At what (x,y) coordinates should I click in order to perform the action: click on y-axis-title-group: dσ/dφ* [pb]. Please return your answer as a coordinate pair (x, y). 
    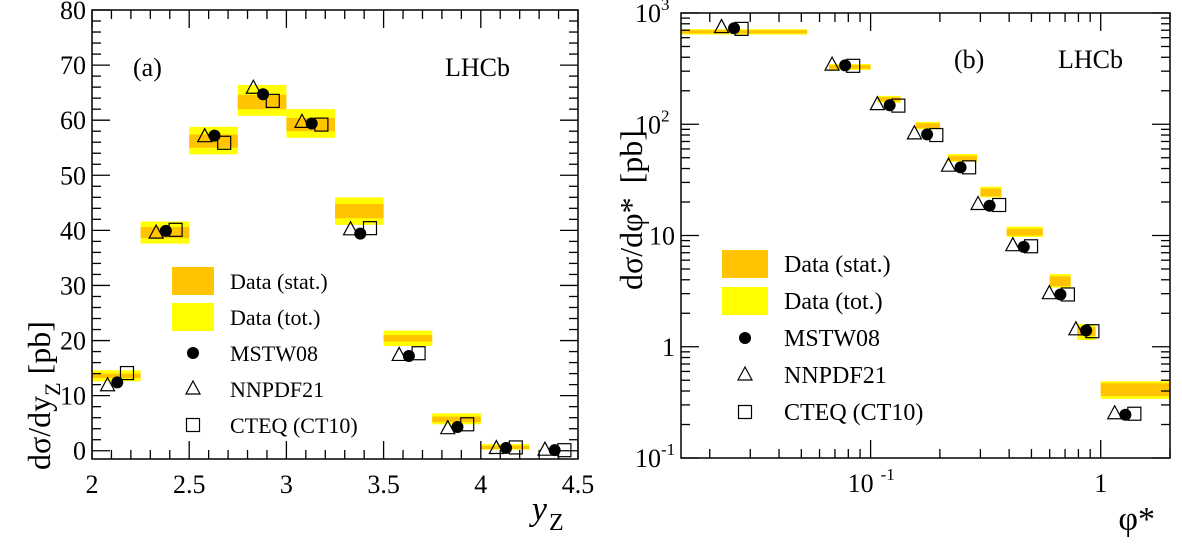
    Looking at the image, I should click on (631, 210).